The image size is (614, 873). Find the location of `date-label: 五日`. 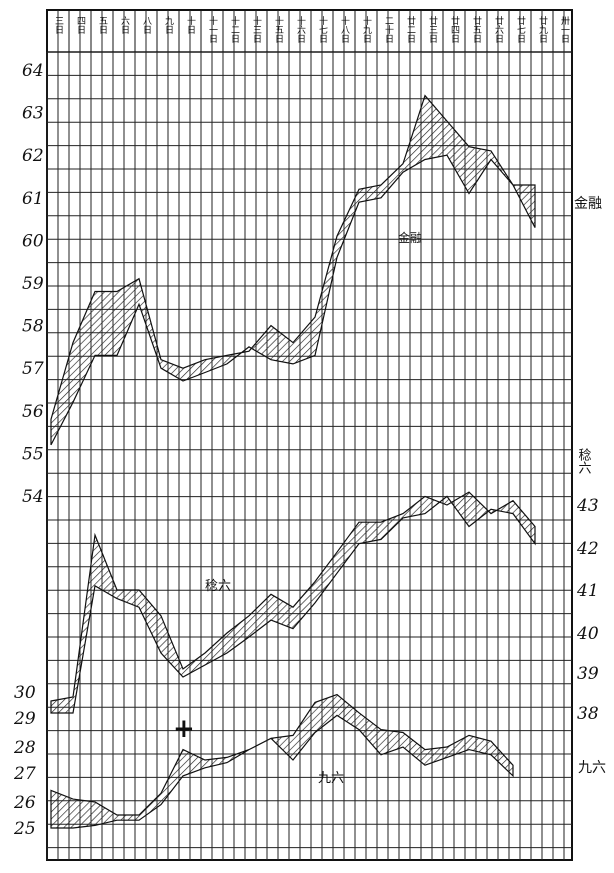

date-label: 五日 is located at coordinates (102, 25).